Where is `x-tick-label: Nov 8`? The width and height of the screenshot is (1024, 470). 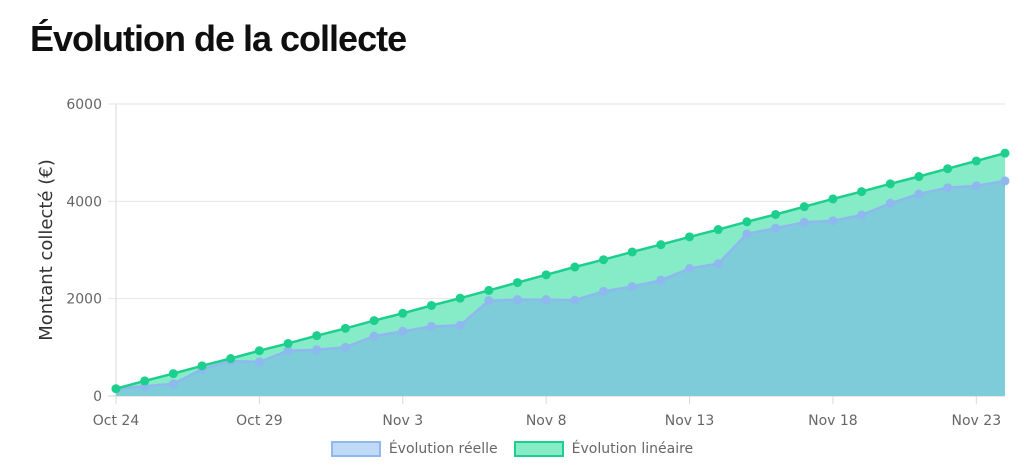
x-tick-label: Nov 8 is located at coordinates (546, 421).